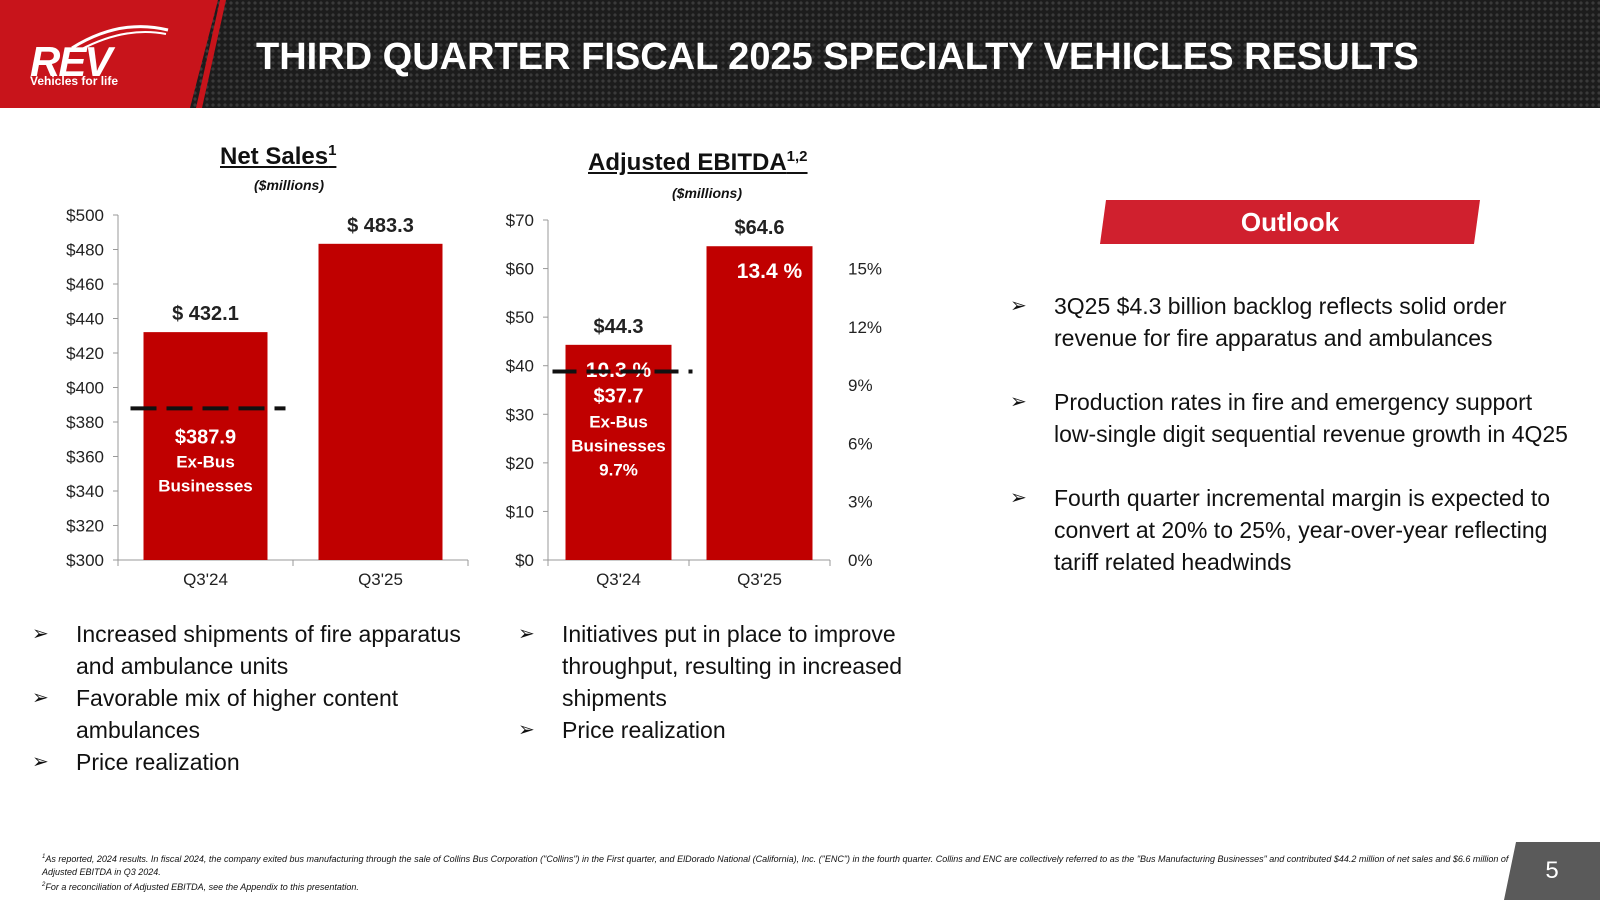 The height and width of the screenshot is (900, 1600). What do you see at coordinates (860, 443) in the screenshot?
I see `y2-tick-label: 6%` at bounding box center [860, 443].